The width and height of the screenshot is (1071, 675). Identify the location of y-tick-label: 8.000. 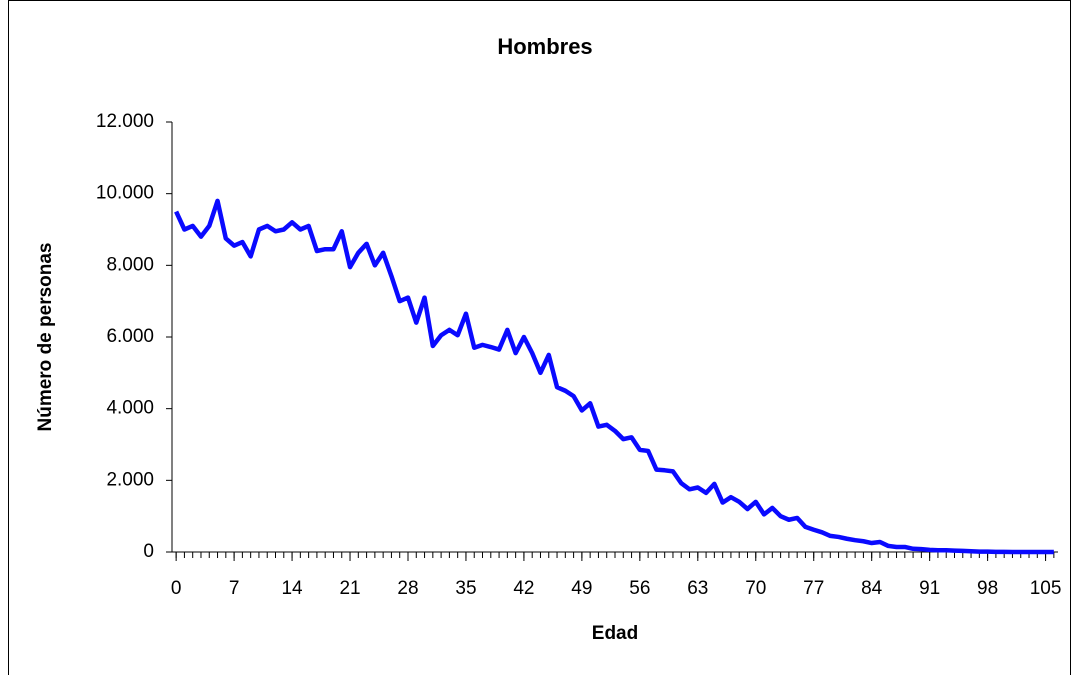
(130, 264).